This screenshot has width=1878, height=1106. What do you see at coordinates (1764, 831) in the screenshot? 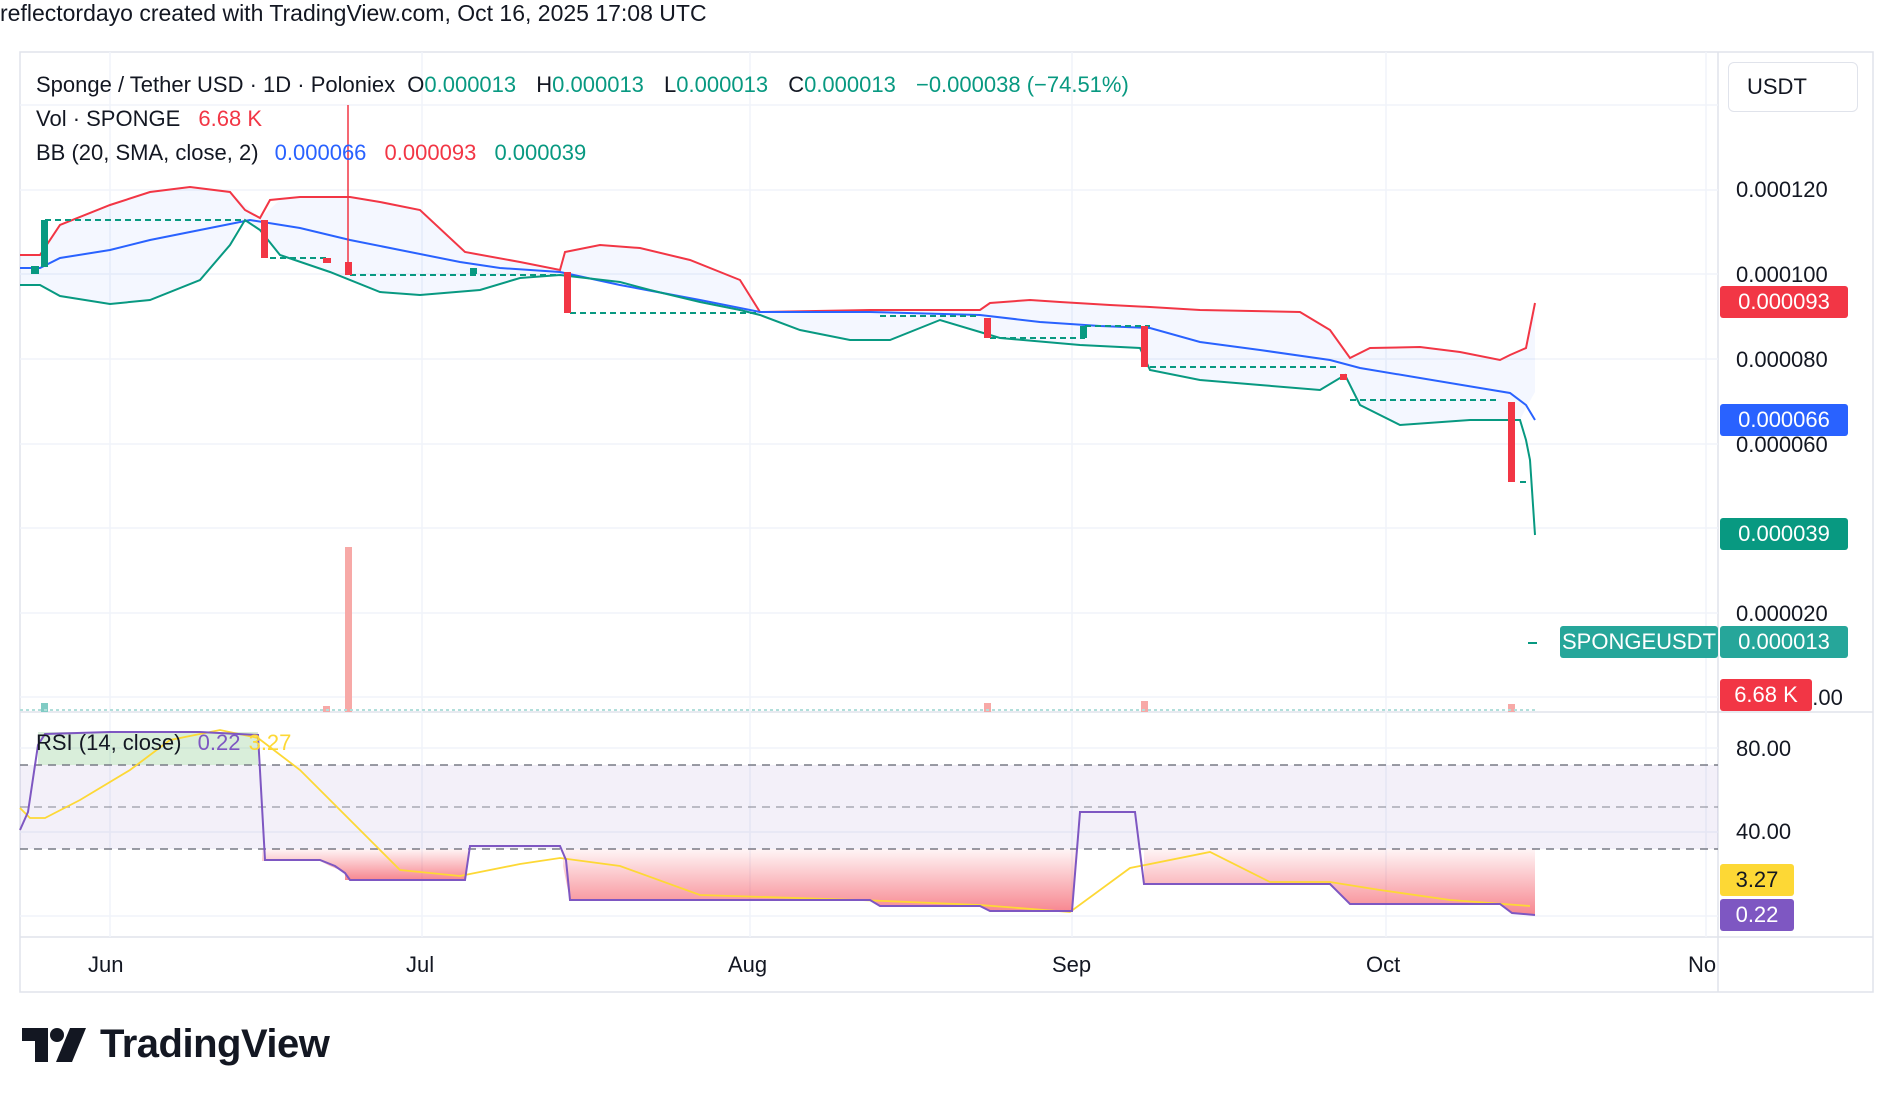
I see `rsi-tick: 40.00` at bounding box center [1764, 831].